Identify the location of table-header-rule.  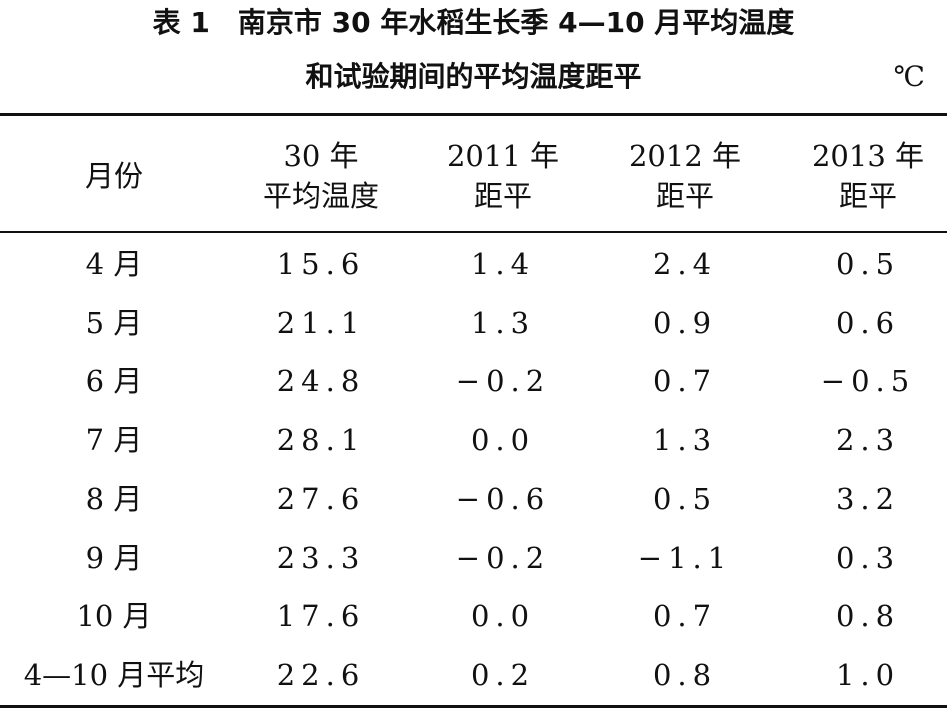
(473, 232).